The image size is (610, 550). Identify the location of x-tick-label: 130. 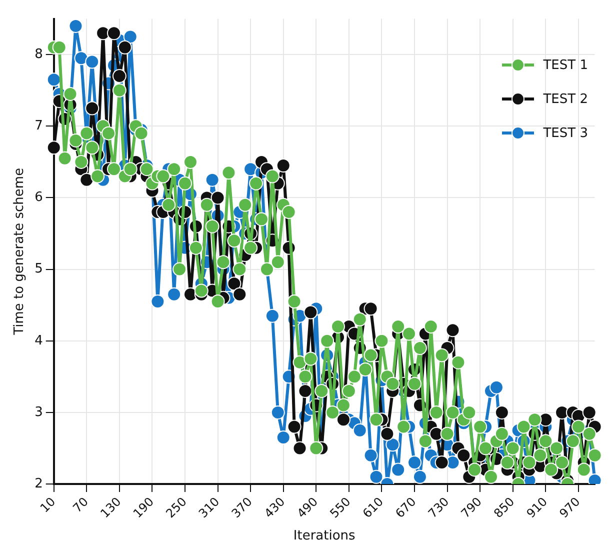
(111, 507).